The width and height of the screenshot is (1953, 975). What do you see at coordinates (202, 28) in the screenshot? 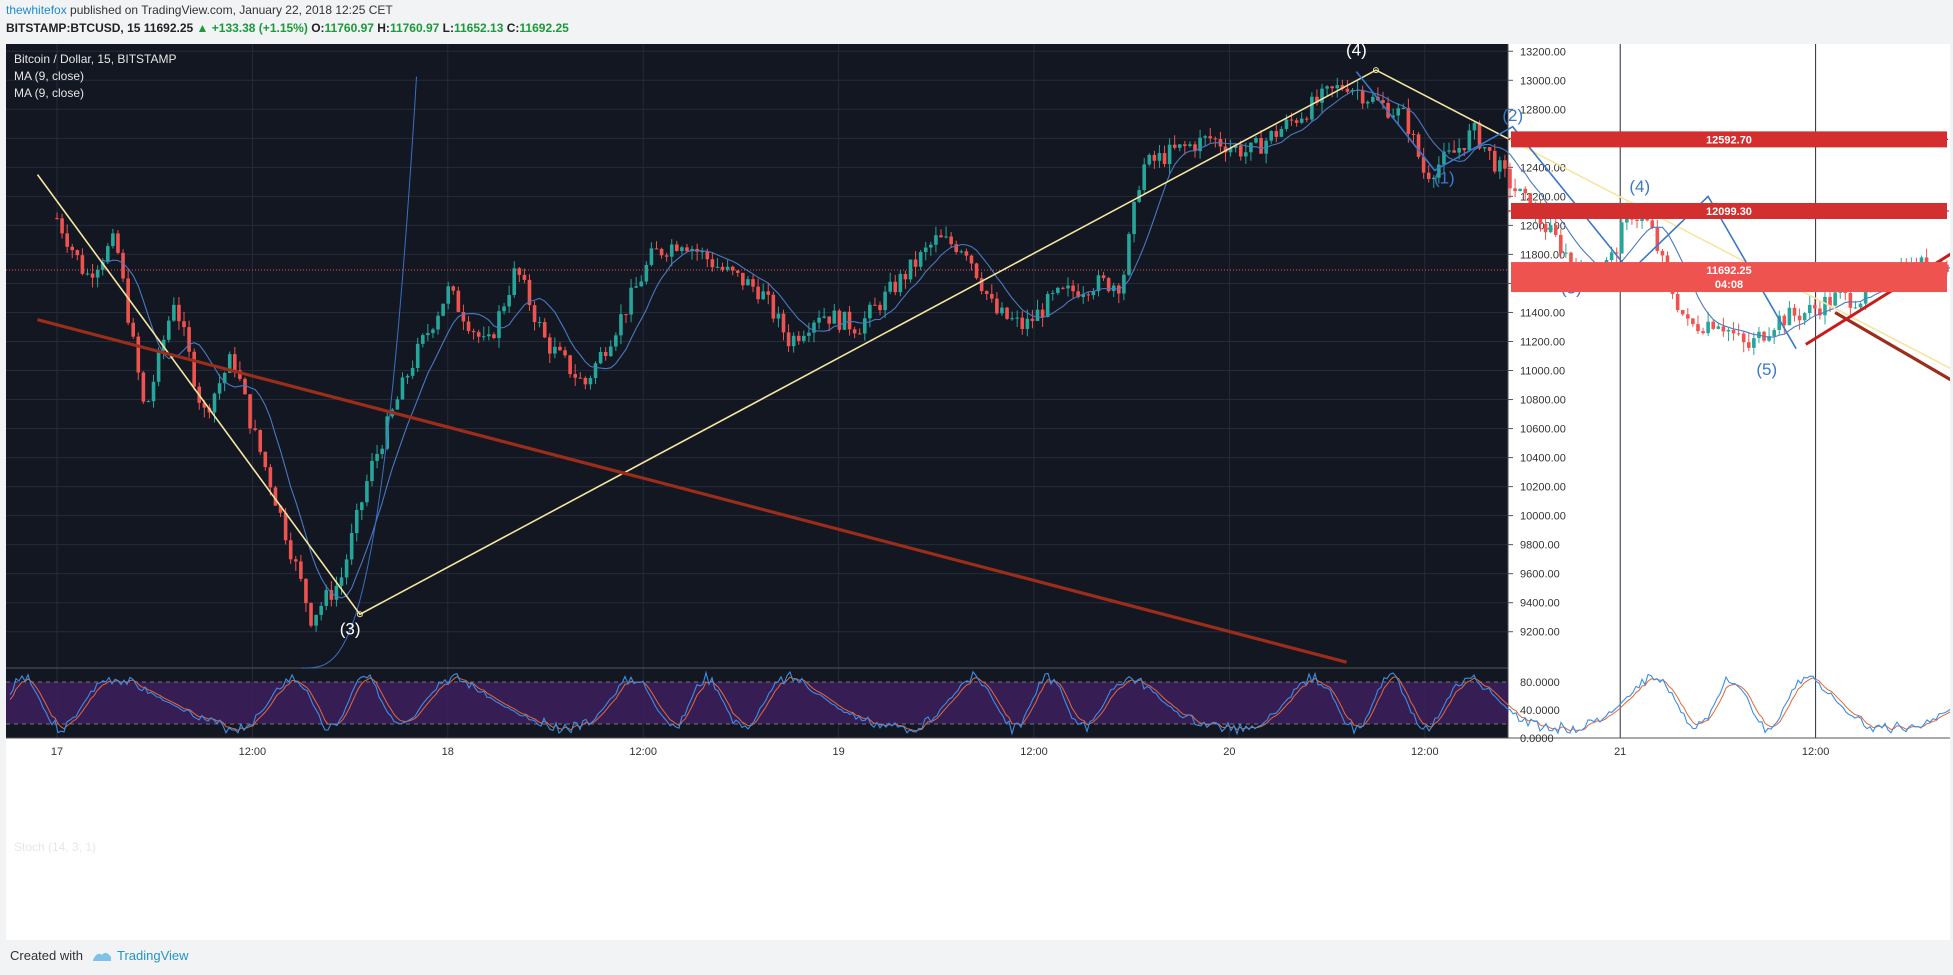
I see `change-arrow-icon: ▲` at bounding box center [202, 28].